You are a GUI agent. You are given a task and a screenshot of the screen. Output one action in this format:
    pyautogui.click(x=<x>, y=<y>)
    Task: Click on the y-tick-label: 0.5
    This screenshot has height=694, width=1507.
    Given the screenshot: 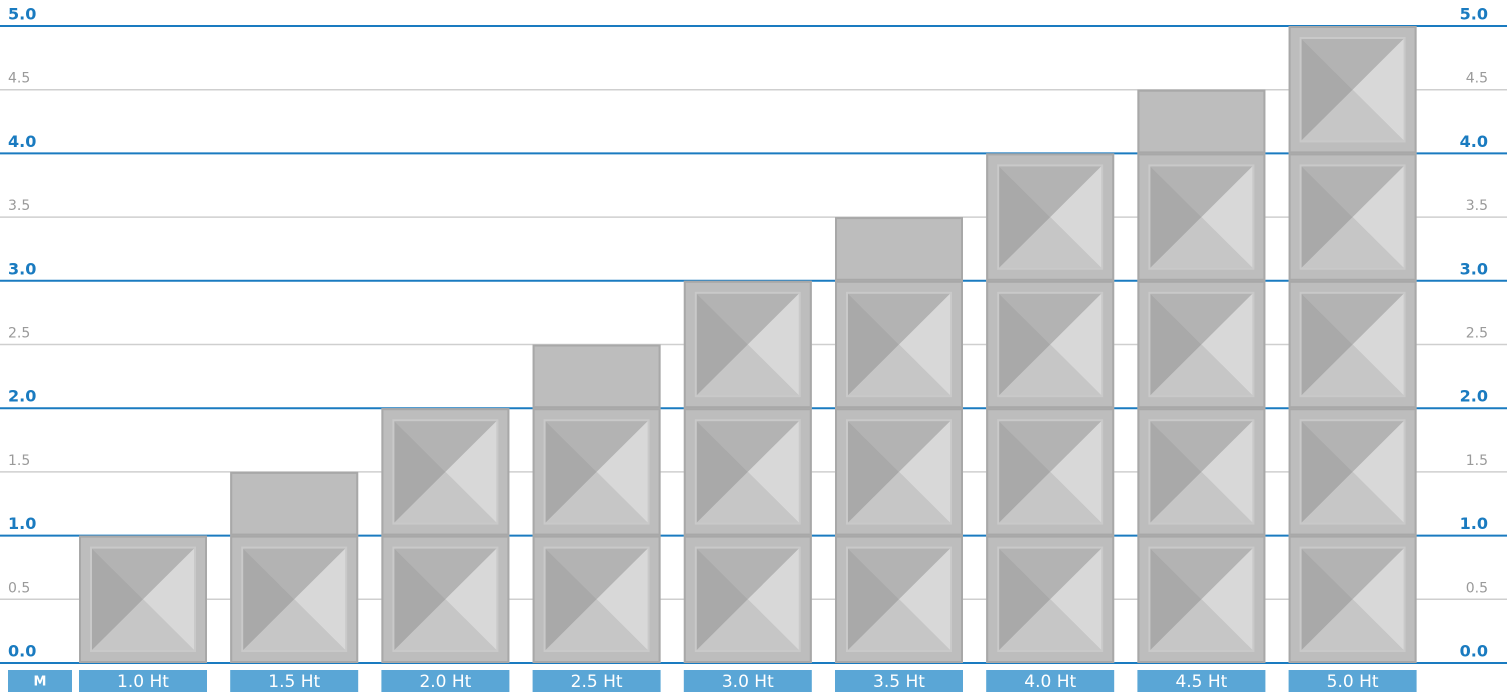 What is the action you would take?
    pyautogui.click(x=19, y=588)
    